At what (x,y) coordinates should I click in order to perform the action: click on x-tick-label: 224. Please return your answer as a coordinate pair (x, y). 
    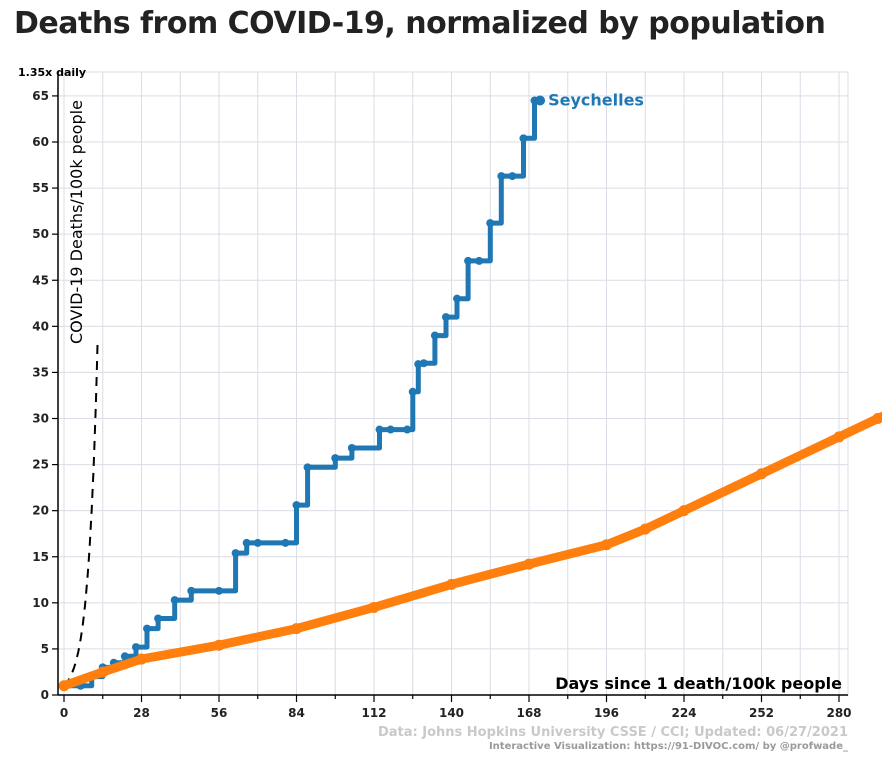
    Looking at the image, I should click on (683, 713).